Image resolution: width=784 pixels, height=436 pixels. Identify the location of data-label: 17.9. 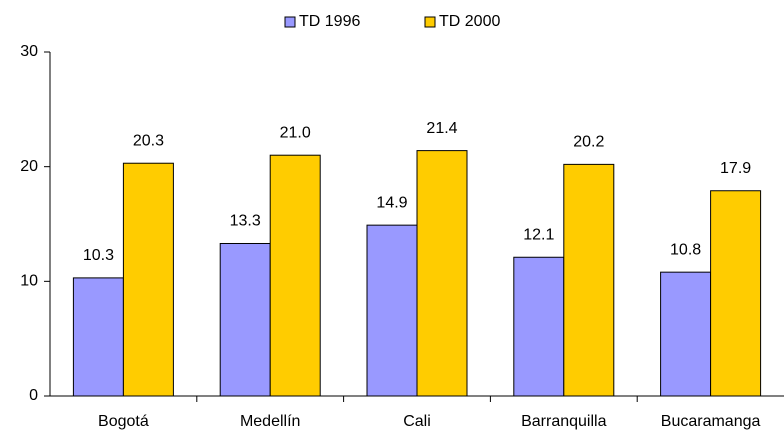
(735, 168).